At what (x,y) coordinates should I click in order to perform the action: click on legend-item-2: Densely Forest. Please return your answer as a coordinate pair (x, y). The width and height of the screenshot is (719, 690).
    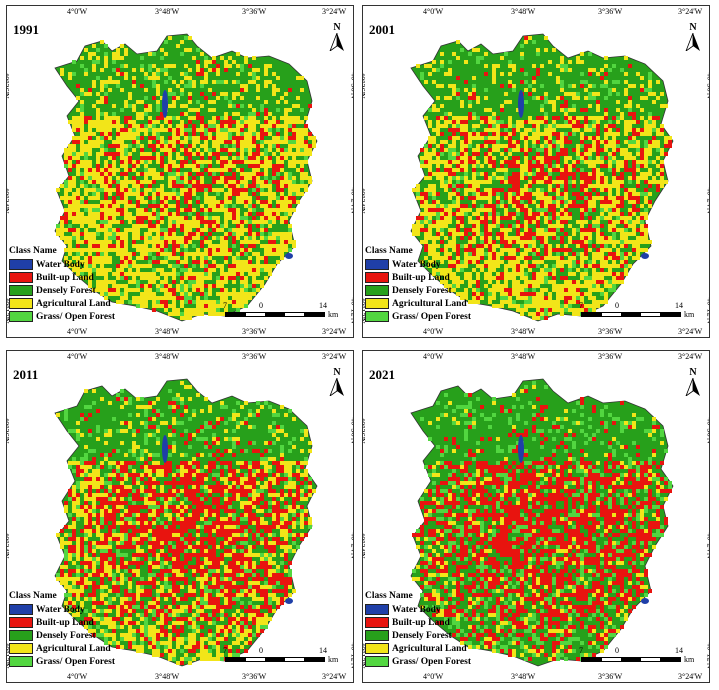
    Looking at the image, I should click on (418, 290).